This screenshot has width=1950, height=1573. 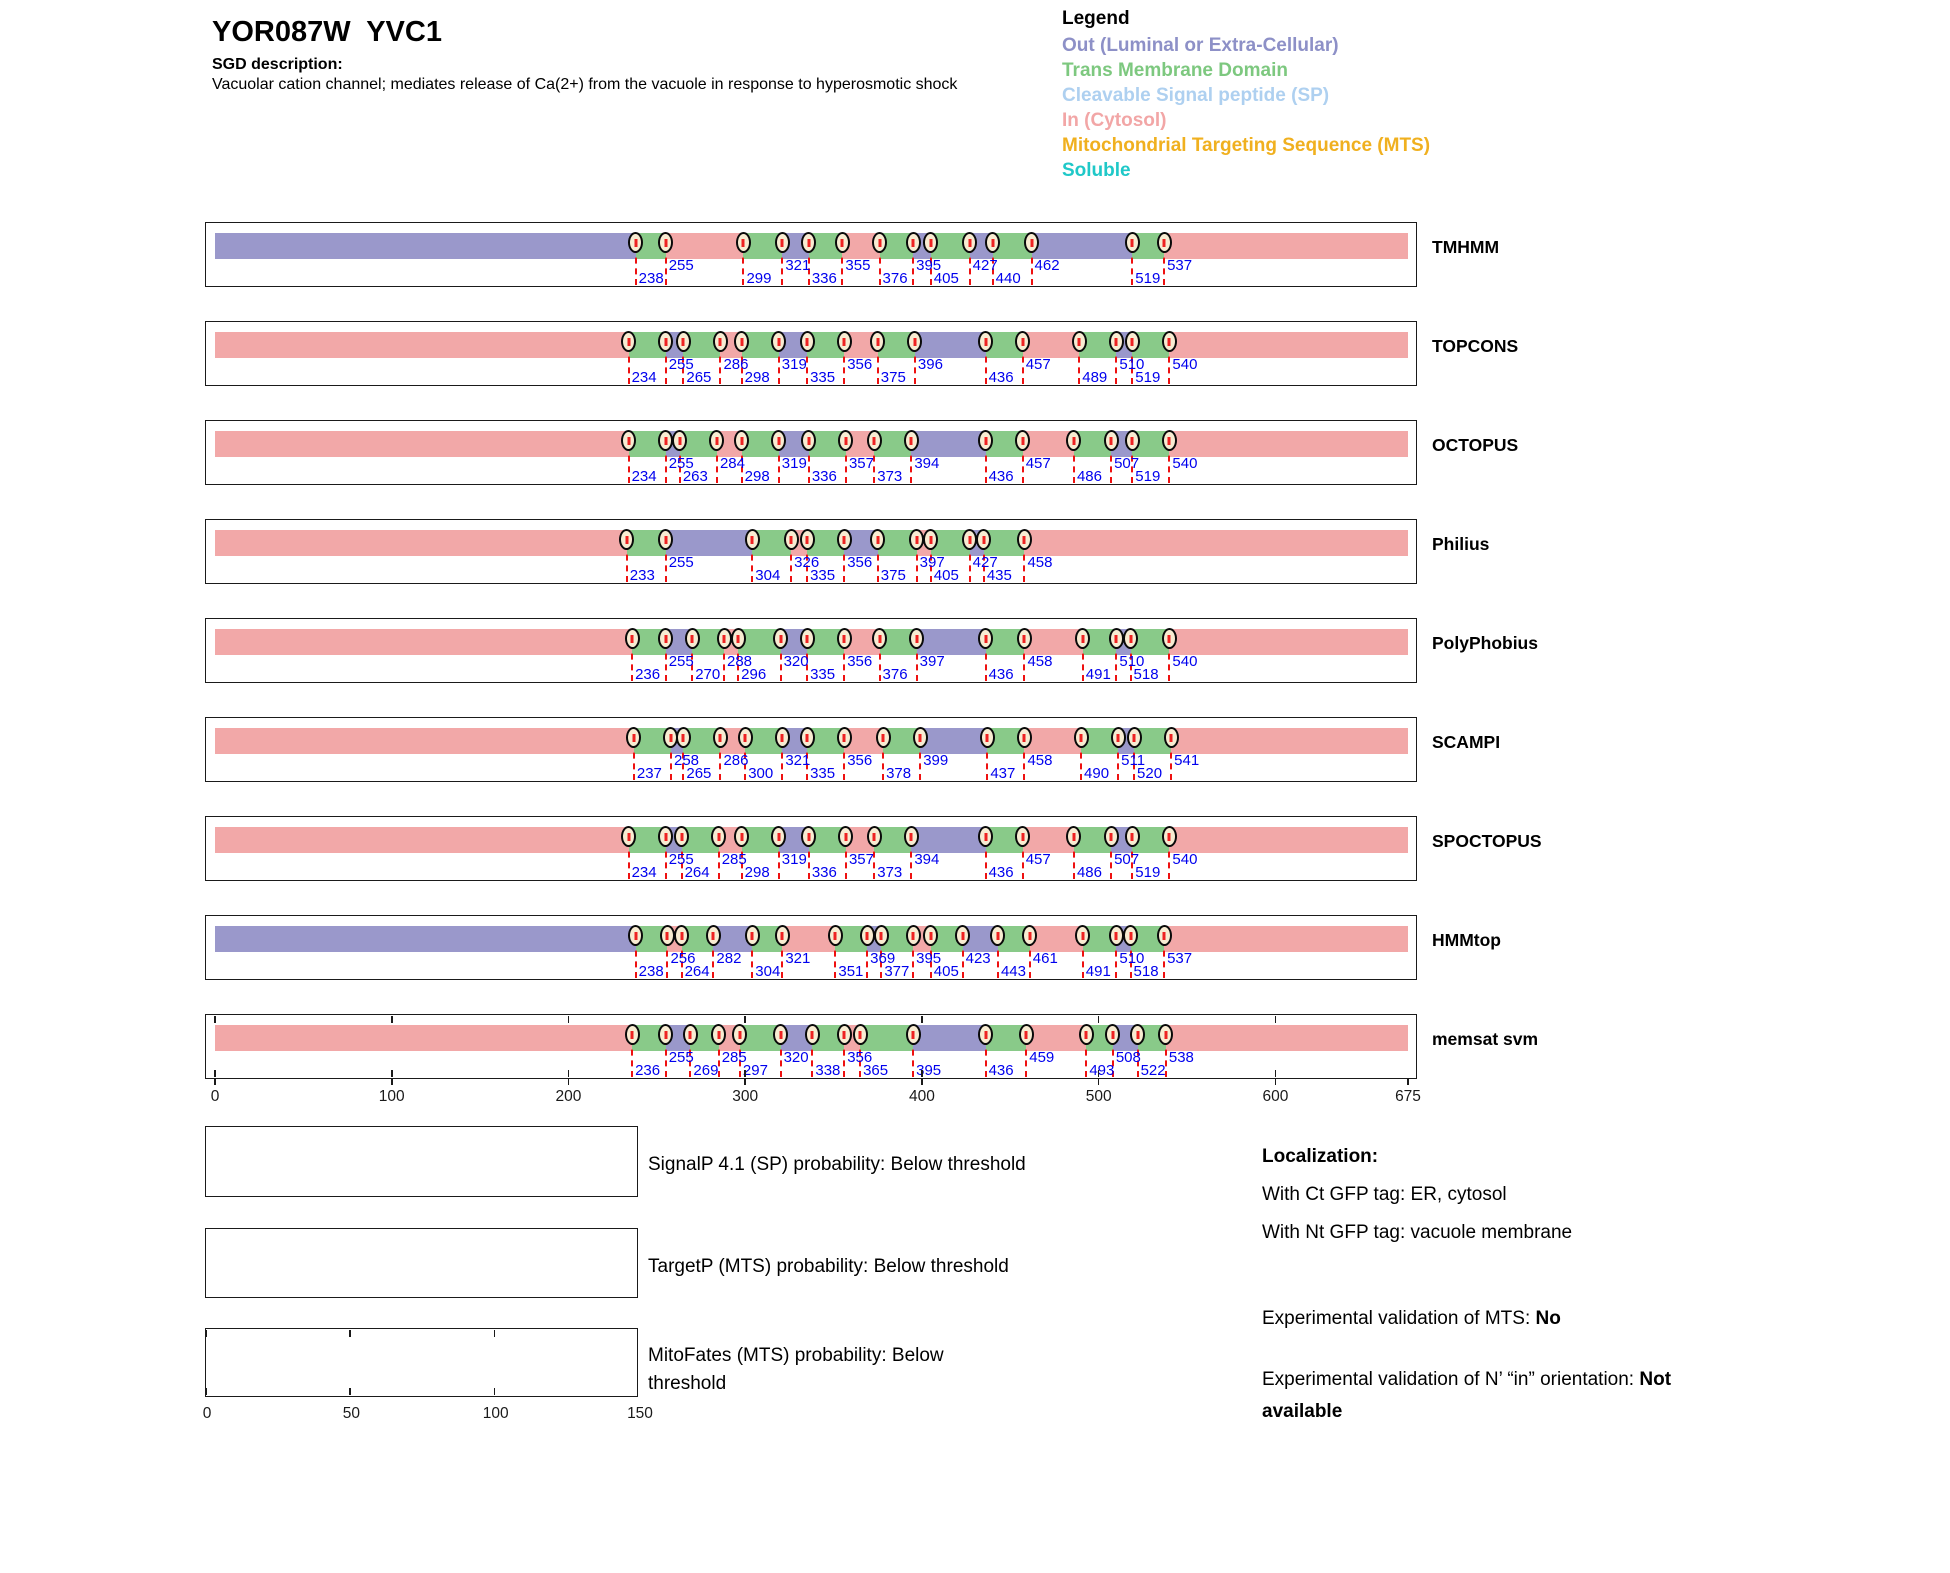 What do you see at coordinates (1096, 170) in the screenshot?
I see `legend-item-5: Soluble` at bounding box center [1096, 170].